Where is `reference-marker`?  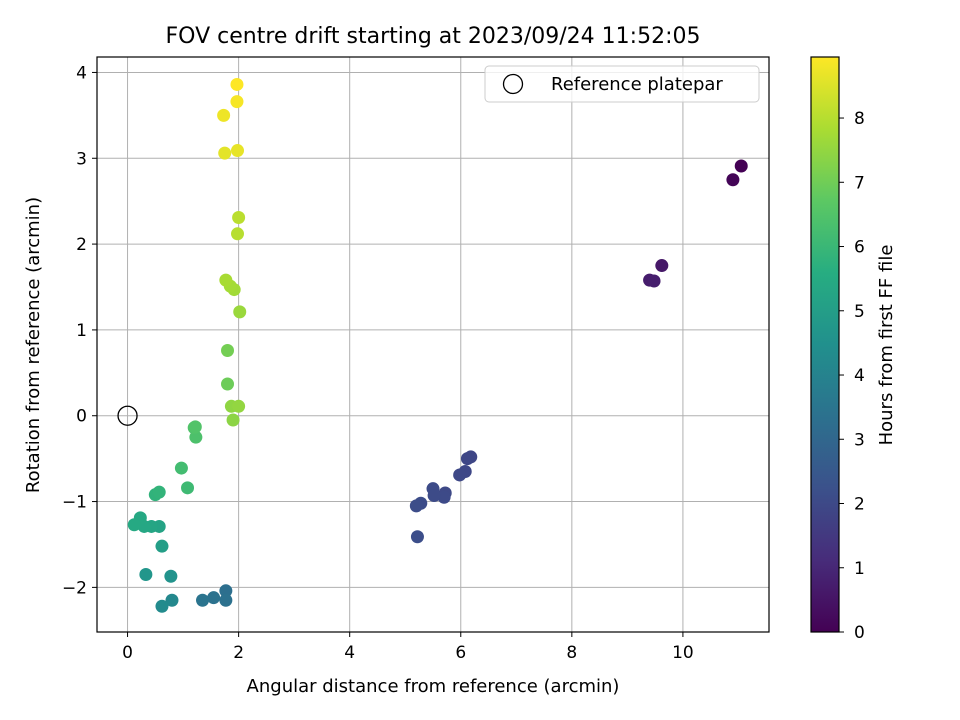 reference-marker is located at coordinates (127, 415).